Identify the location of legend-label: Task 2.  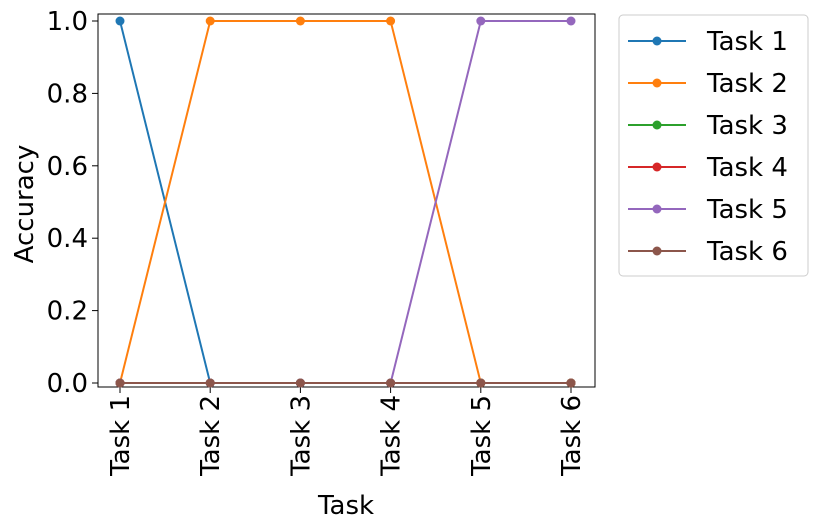
(747, 84).